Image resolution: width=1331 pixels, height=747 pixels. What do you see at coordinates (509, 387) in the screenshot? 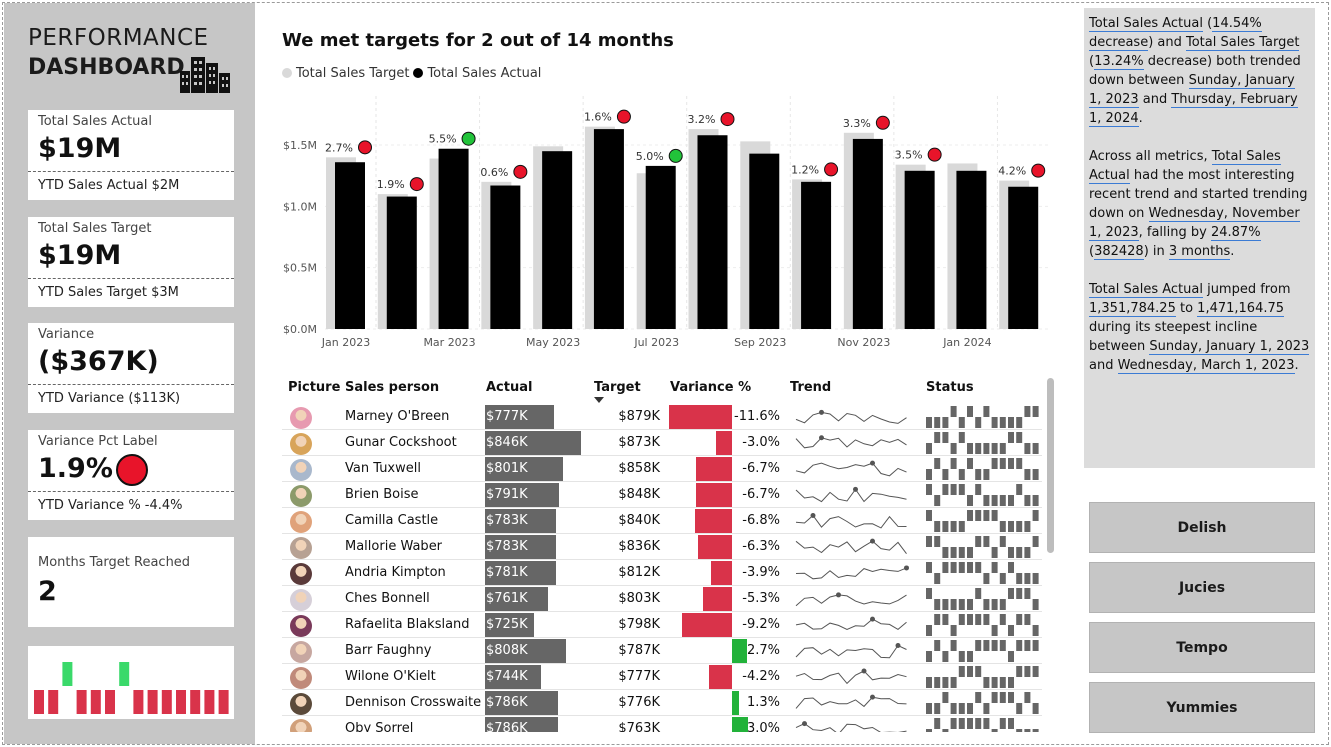
I see `col-header-actual: Actual` at bounding box center [509, 387].